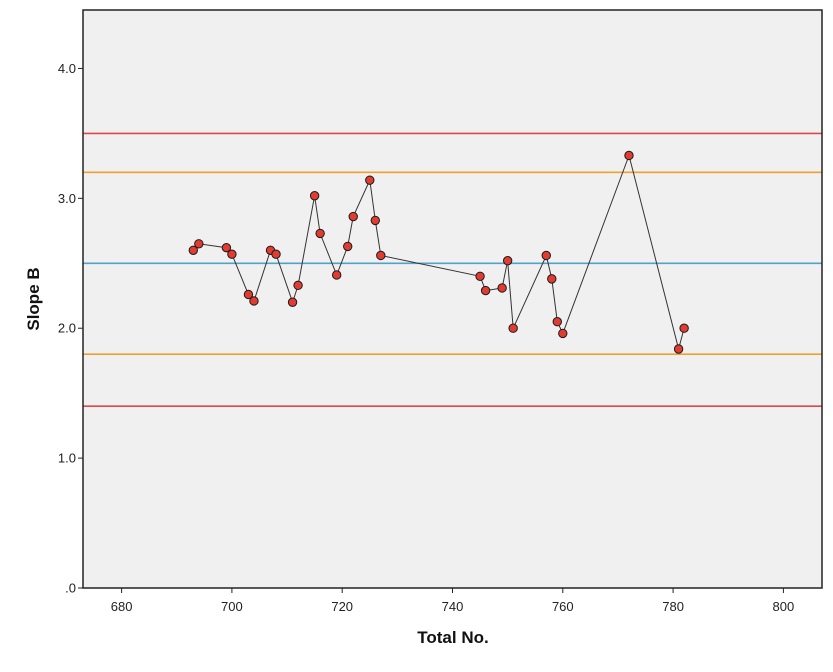 Image resolution: width=833 pixels, height=672 pixels. I want to click on y-tick-label: 3.0, so click(67, 198).